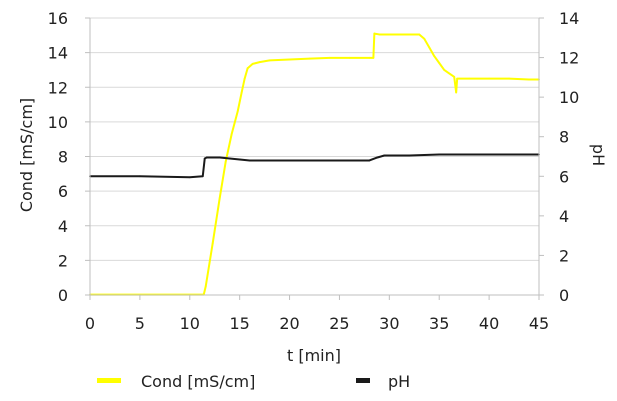 The image size is (617, 401). Describe the element at coordinates (489, 323) in the screenshot. I see `x-tick-label-40: 40` at that location.